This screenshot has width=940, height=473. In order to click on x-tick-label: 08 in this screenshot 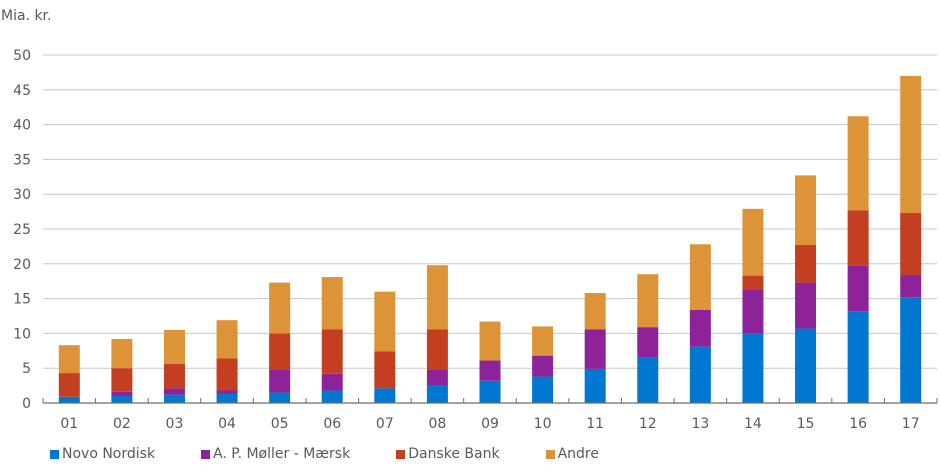, I will do `click(437, 424)`.